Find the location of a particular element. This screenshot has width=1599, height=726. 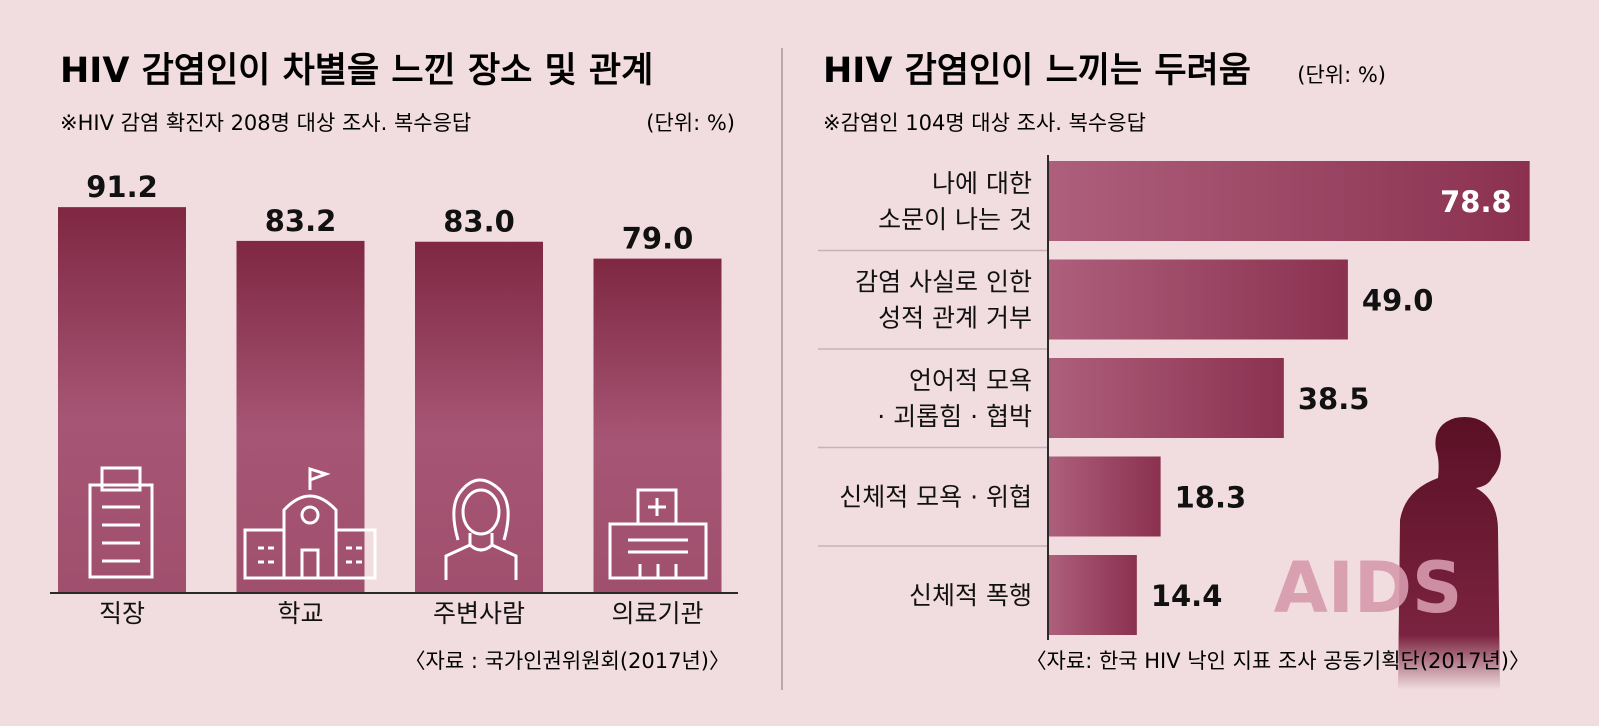

school-icon is located at coordinates (310, 523).